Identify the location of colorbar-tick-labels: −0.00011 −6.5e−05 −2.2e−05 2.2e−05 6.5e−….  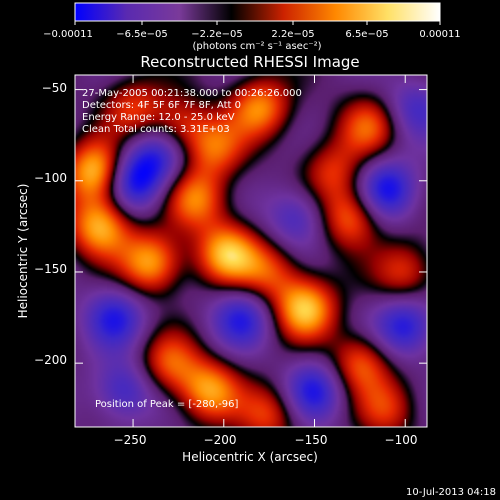
(252, 34).